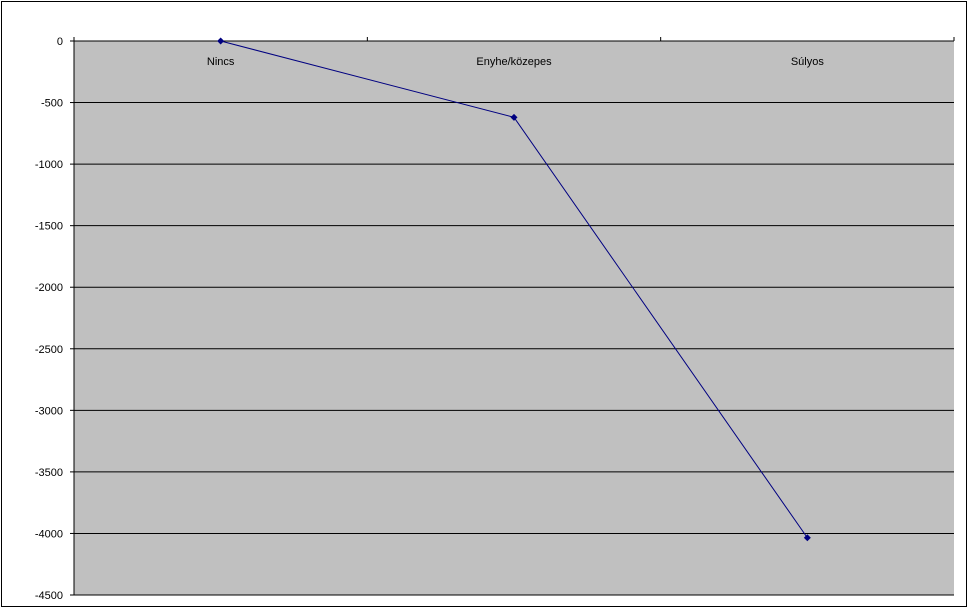 Image resolution: width=970 pixels, height=610 pixels. I want to click on category-label: Enyhe/közepes, so click(514, 62).